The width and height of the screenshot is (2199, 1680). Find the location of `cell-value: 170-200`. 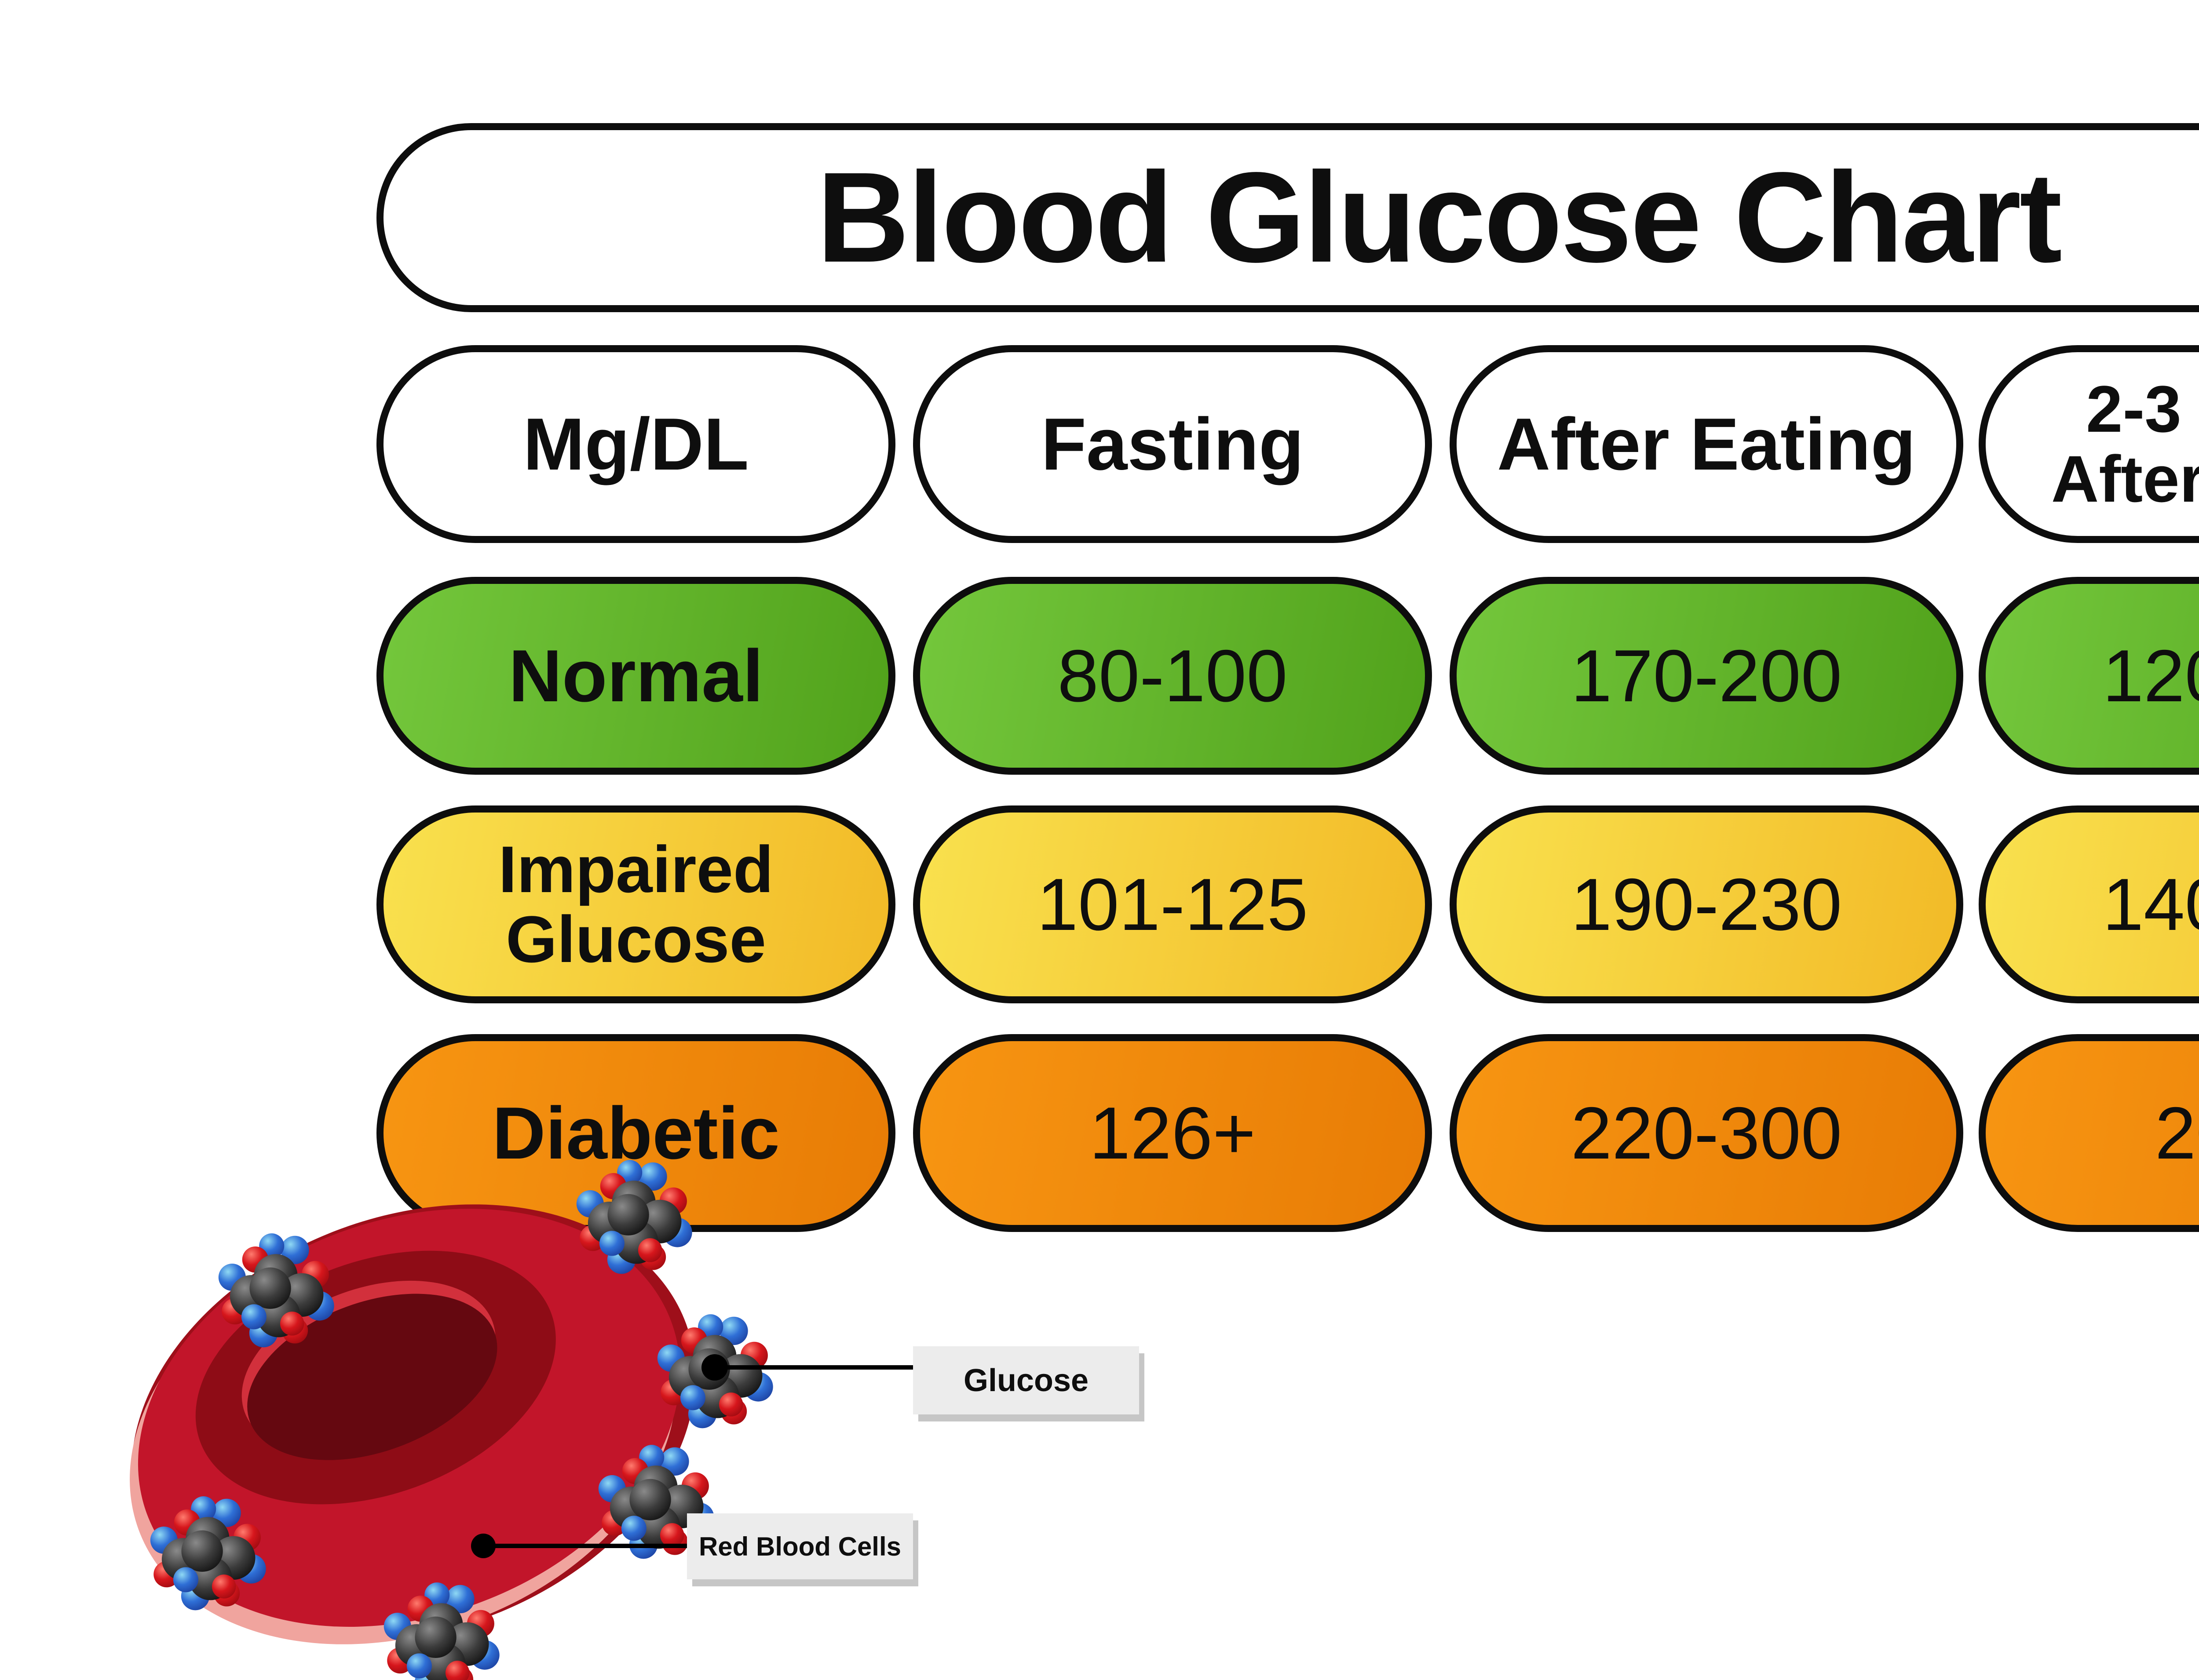

cell-value: 170-200 is located at coordinates (1707, 675).